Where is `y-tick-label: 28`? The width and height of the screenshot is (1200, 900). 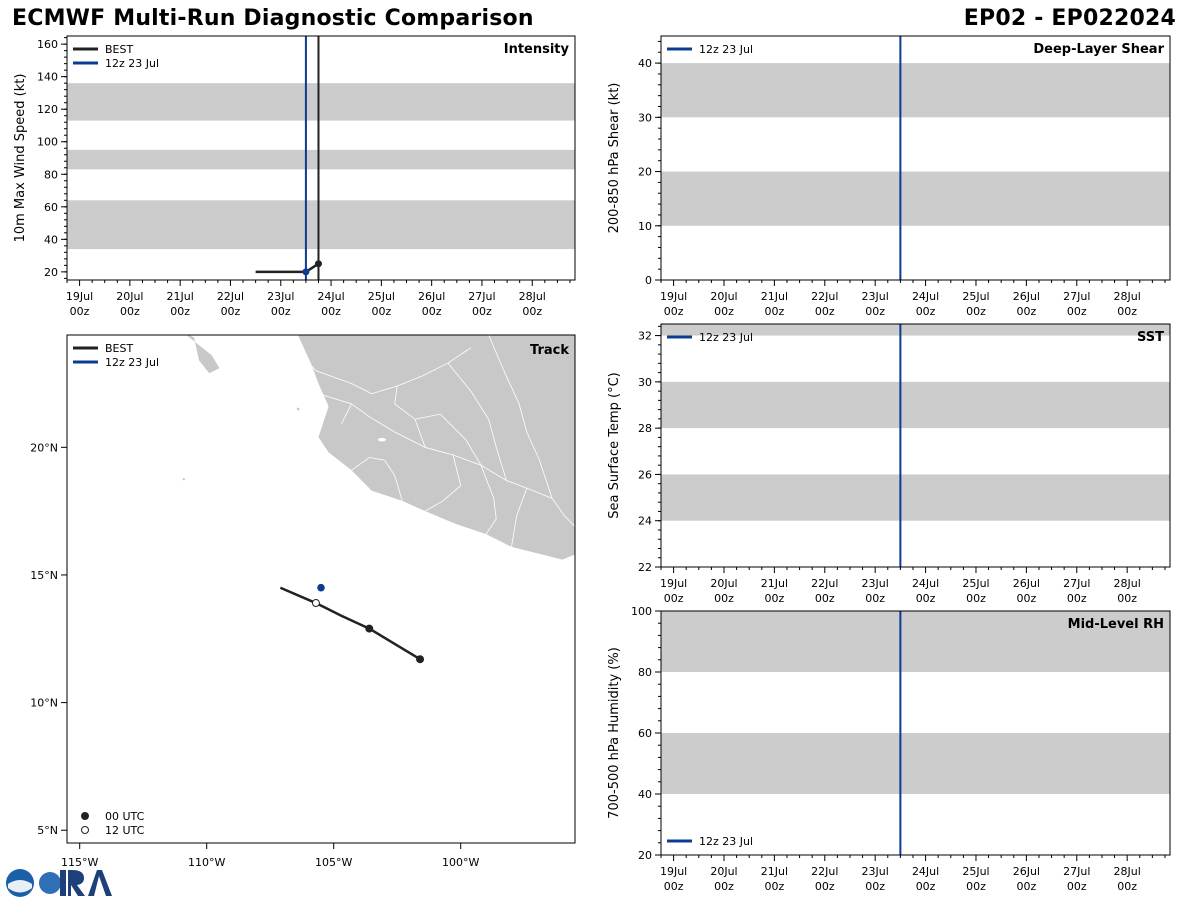
y-tick-label: 28 is located at coordinates (645, 428).